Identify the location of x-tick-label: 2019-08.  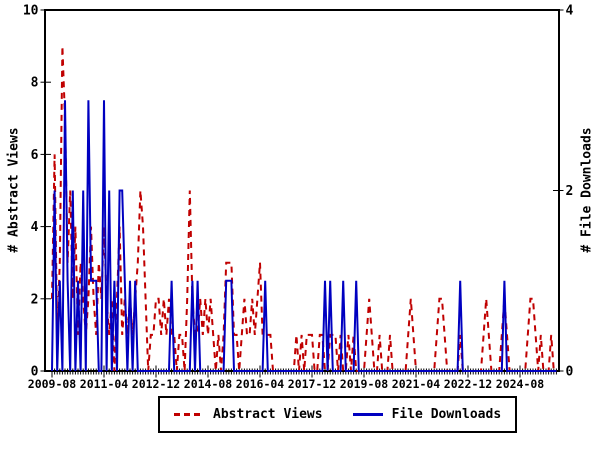
(364, 384).